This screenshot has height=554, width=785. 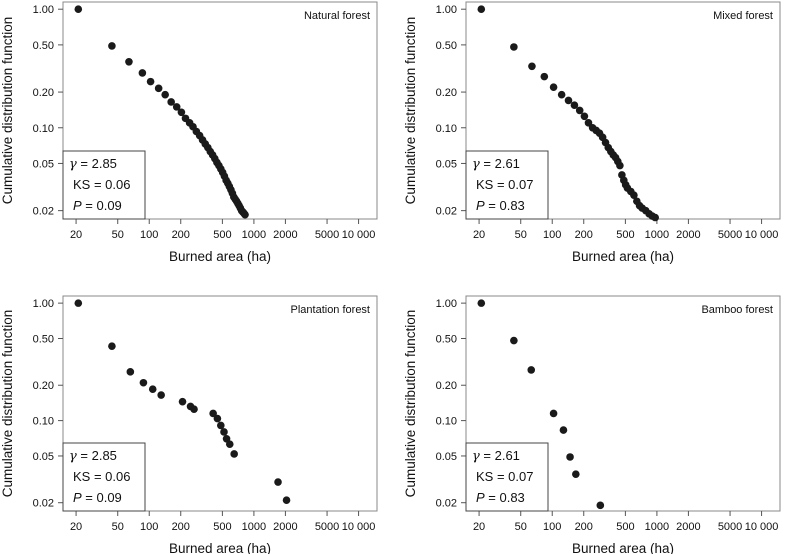 What do you see at coordinates (97, 497) in the screenshot?
I see `p-stat: P = 0.09` at bounding box center [97, 497].